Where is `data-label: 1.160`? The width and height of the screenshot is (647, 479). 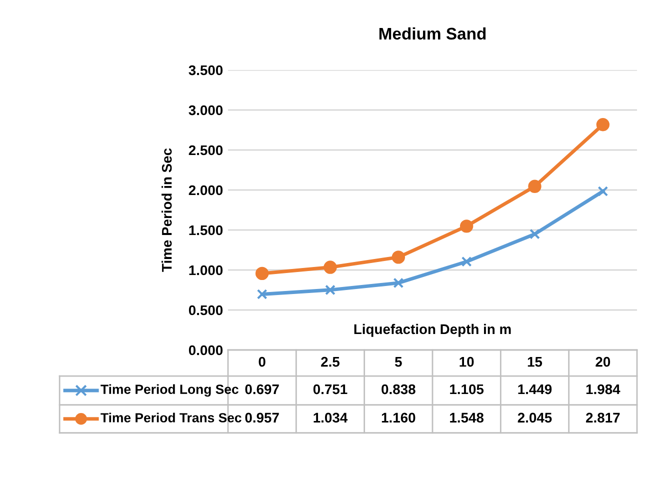 data-label: 1.160 is located at coordinates (399, 417).